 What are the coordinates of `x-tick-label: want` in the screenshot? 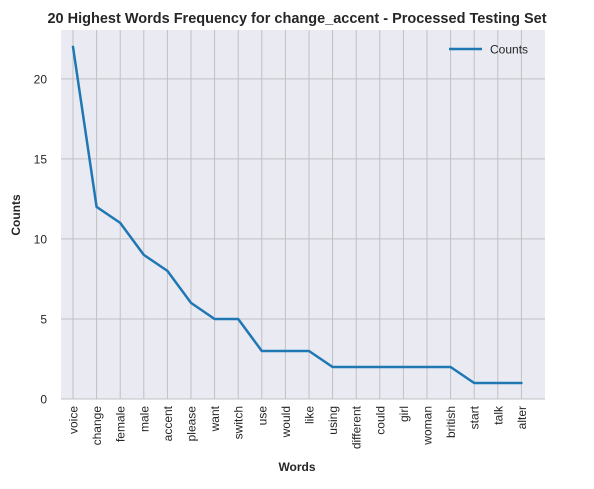 It's located at (215, 418).